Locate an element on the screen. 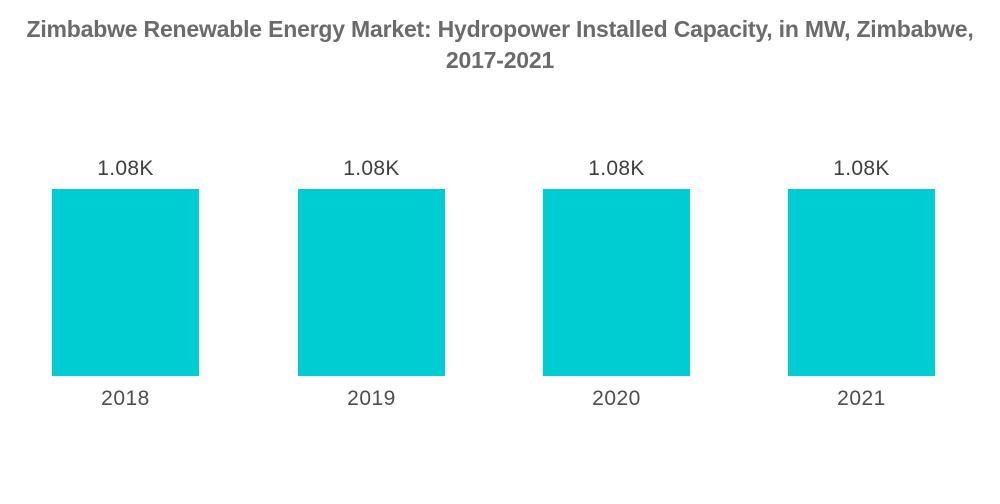 The height and width of the screenshot is (504, 1000). bar-group-2018: 1.08K 2018 is located at coordinates (125, 284).